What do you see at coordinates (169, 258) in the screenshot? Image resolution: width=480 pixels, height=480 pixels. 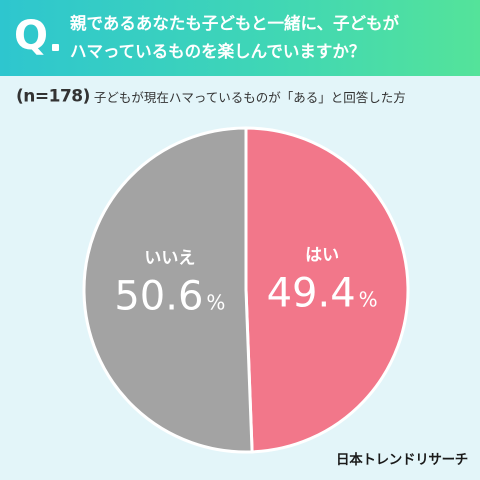 I see `slice-category-label: いいえ` at bounding box center [169, 258].